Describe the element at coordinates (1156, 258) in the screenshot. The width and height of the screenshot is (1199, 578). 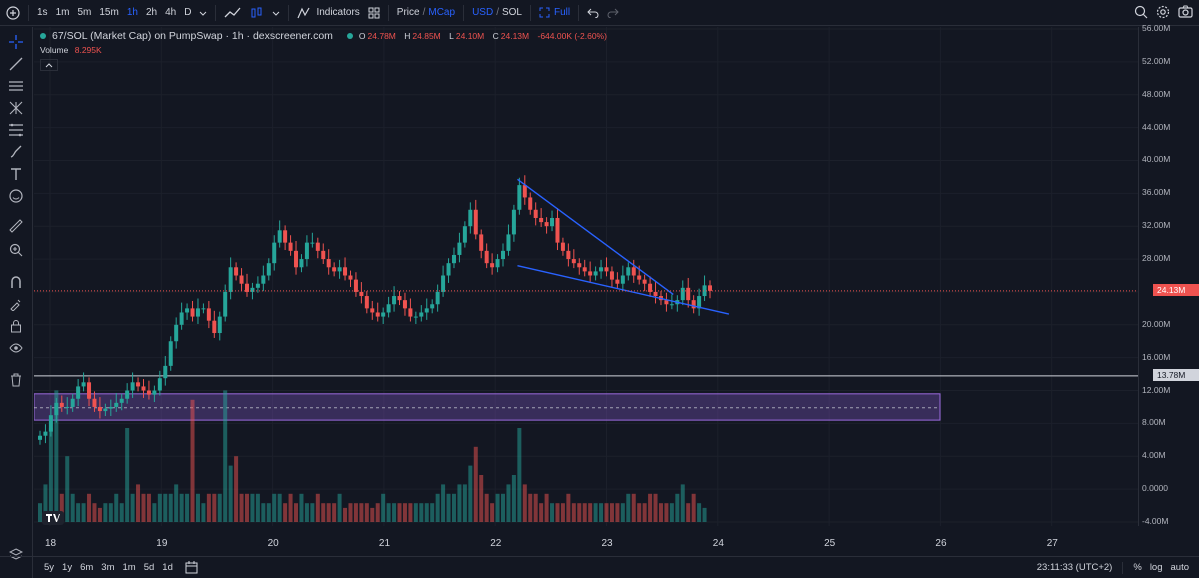
I see `price-tick-label: 28.00M` at that location.